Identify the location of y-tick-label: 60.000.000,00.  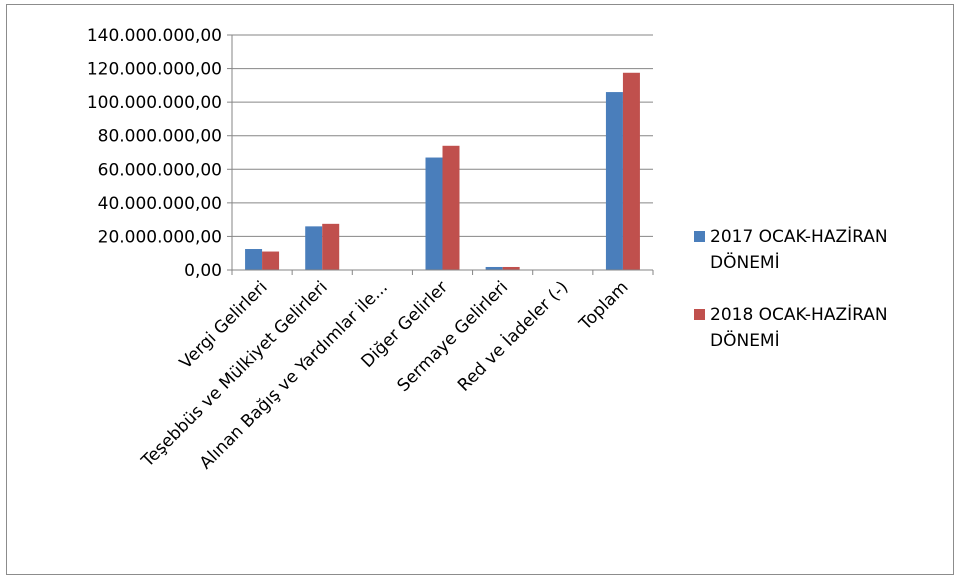
(160, 170).